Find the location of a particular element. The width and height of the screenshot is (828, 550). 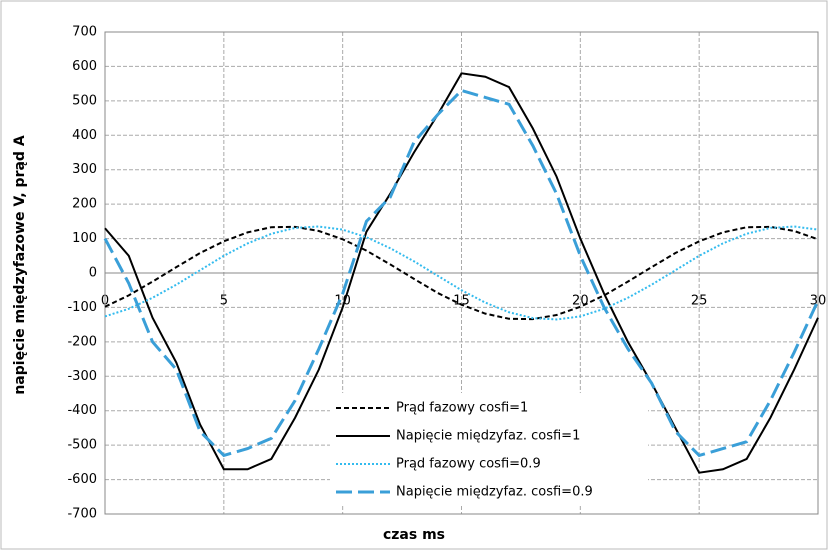

x-tick-label: 20 is located at coordinates (580, 301).